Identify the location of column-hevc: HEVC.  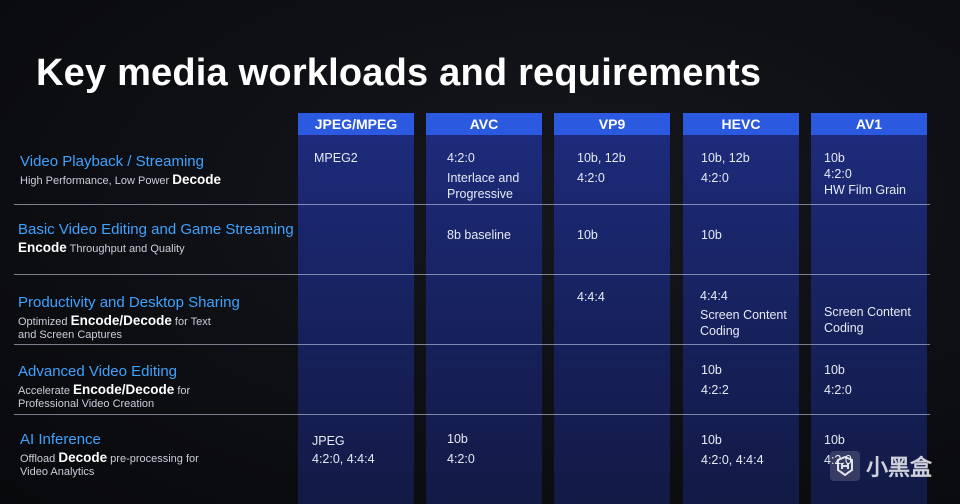
(741, 308).